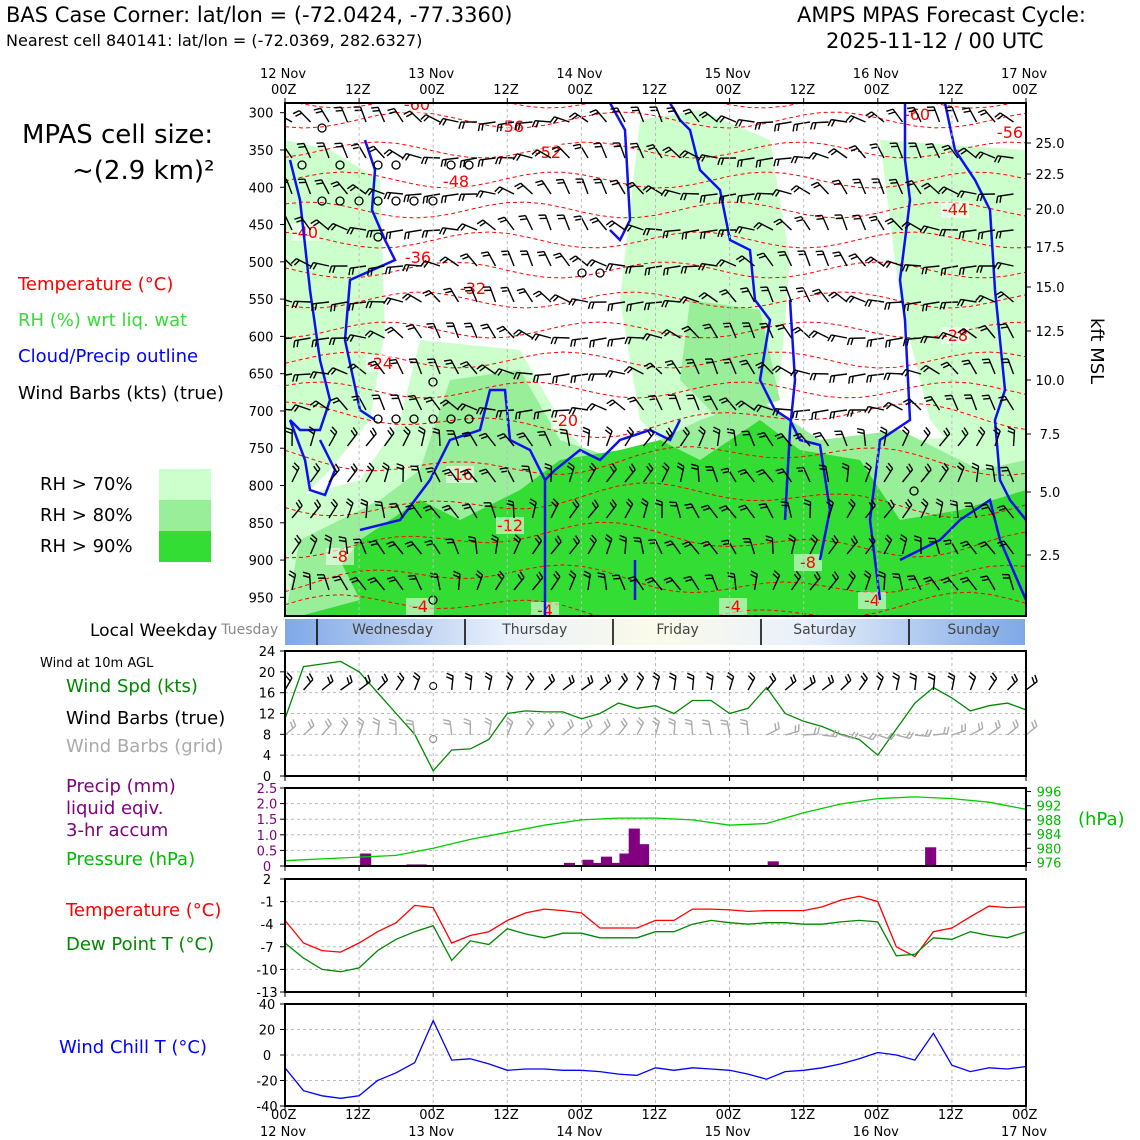  Describe the element at coordinates (625, 859) in the screenshot. I see `precip-bar` at that location.